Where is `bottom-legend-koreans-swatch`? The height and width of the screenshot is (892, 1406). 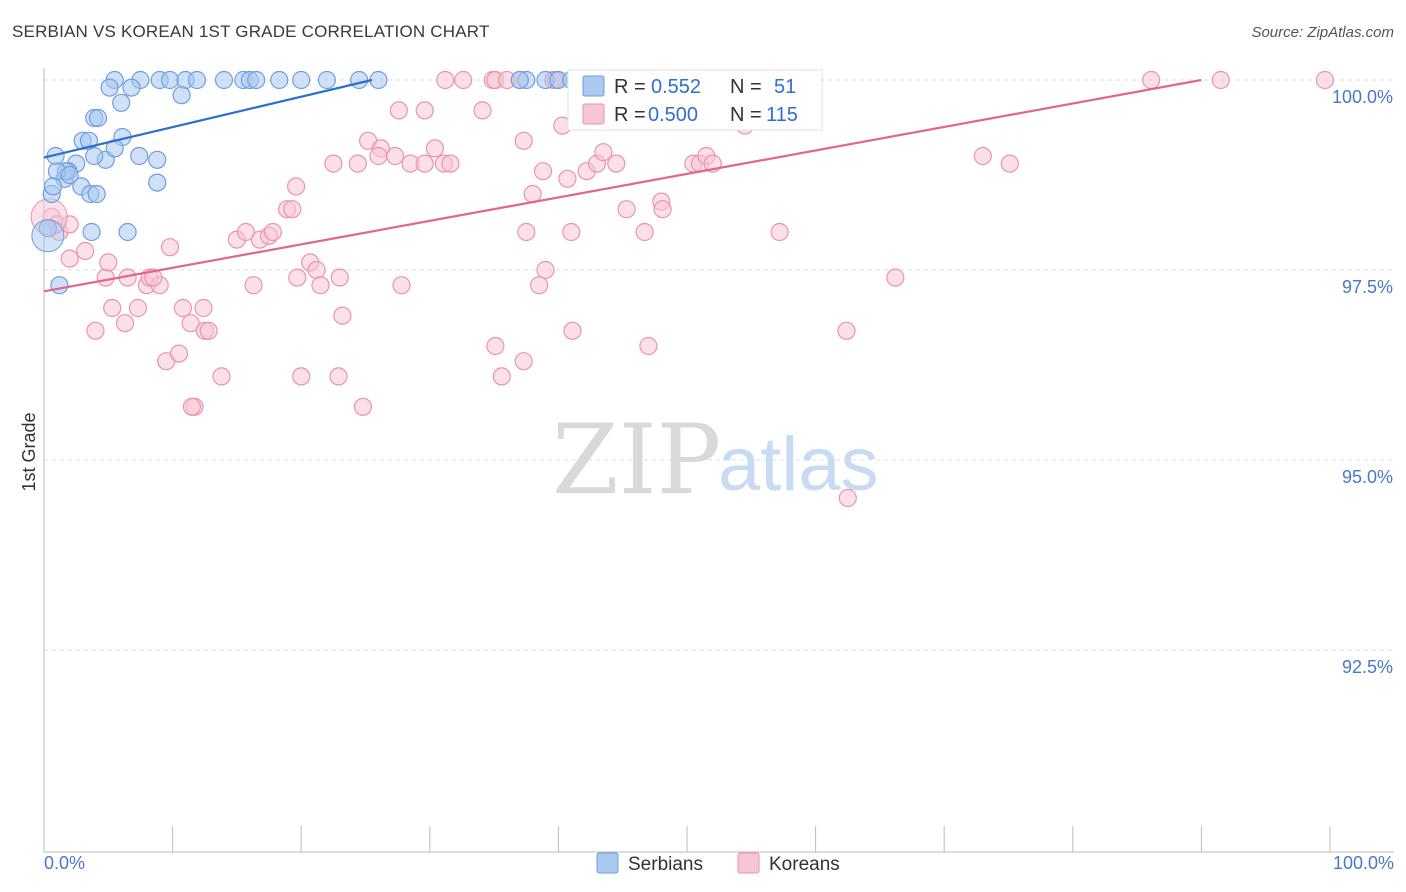 bottom-legend-koreans-swatch is located at coordinates (748, 863).